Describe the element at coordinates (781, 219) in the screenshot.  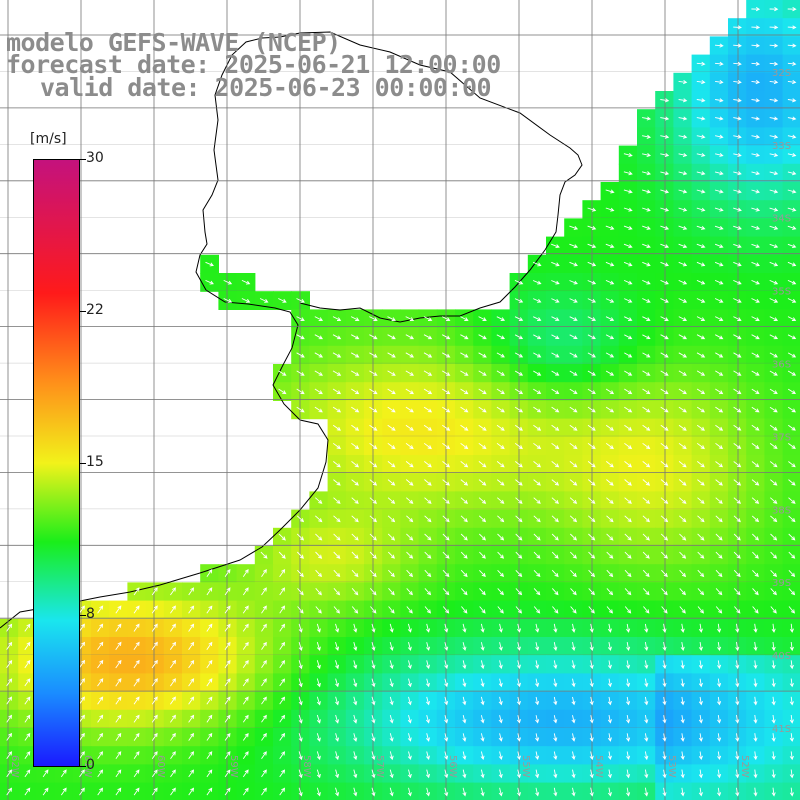
I see `lat-label: 34S` at that location.